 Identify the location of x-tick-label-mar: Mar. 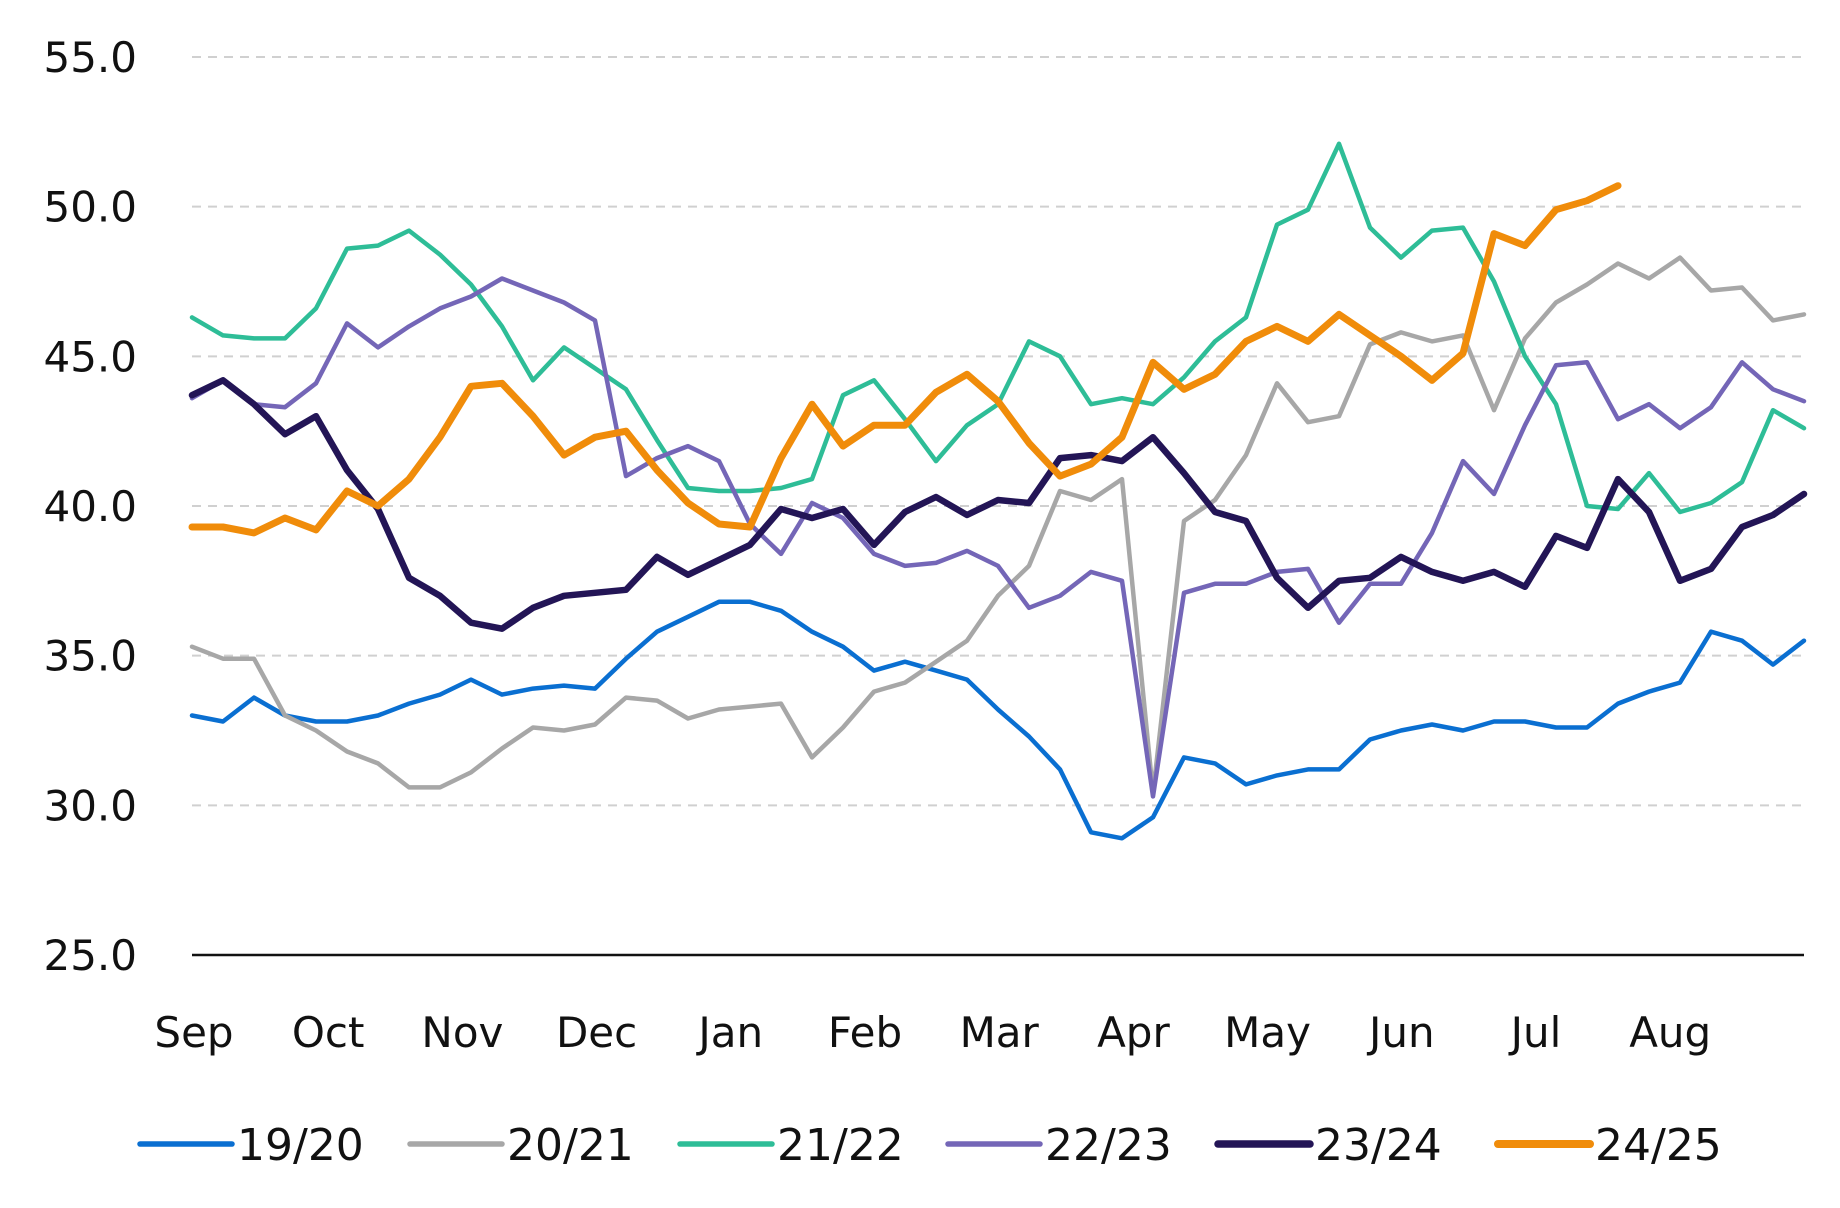
(1000, 1032).